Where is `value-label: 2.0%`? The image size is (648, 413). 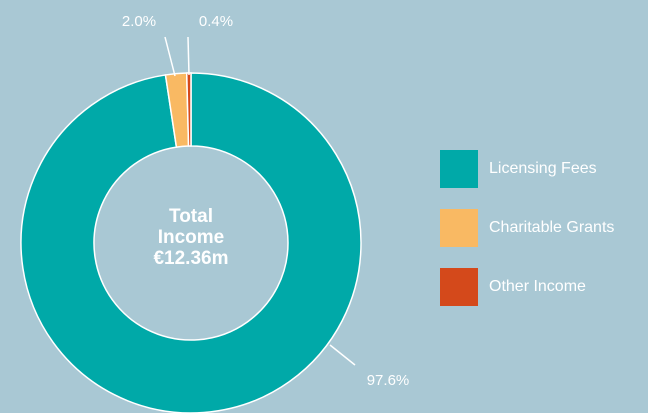 value-label: 2.0% is located at coordinates (139, 21).